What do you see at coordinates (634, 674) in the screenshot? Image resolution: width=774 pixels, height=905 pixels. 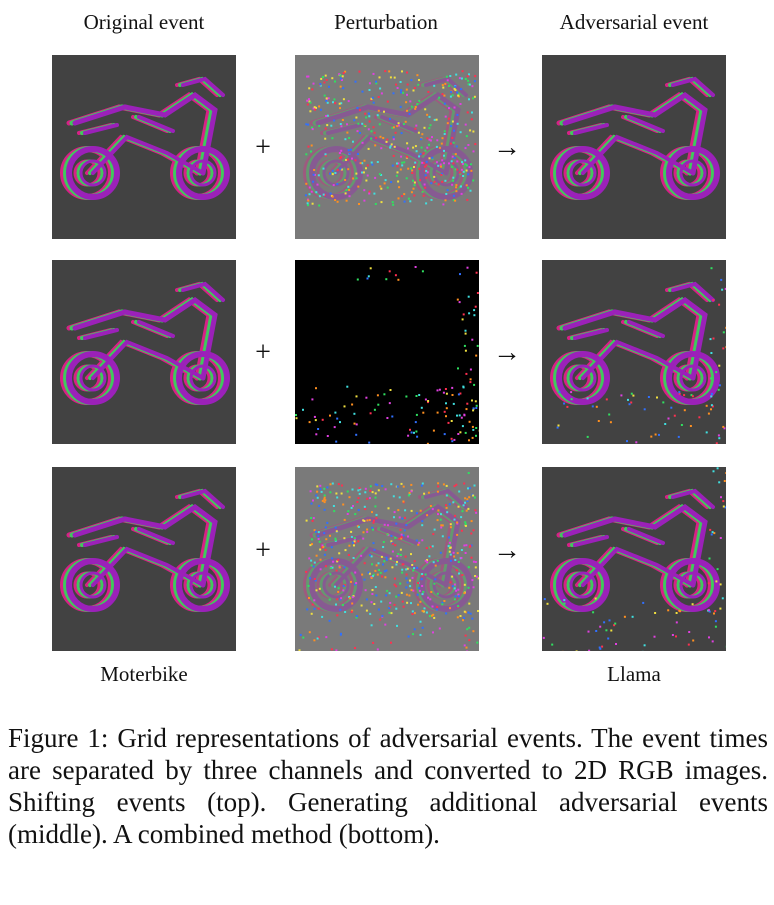 I see `adversarial-class-label: Llama` at bounding box center [634, 674].